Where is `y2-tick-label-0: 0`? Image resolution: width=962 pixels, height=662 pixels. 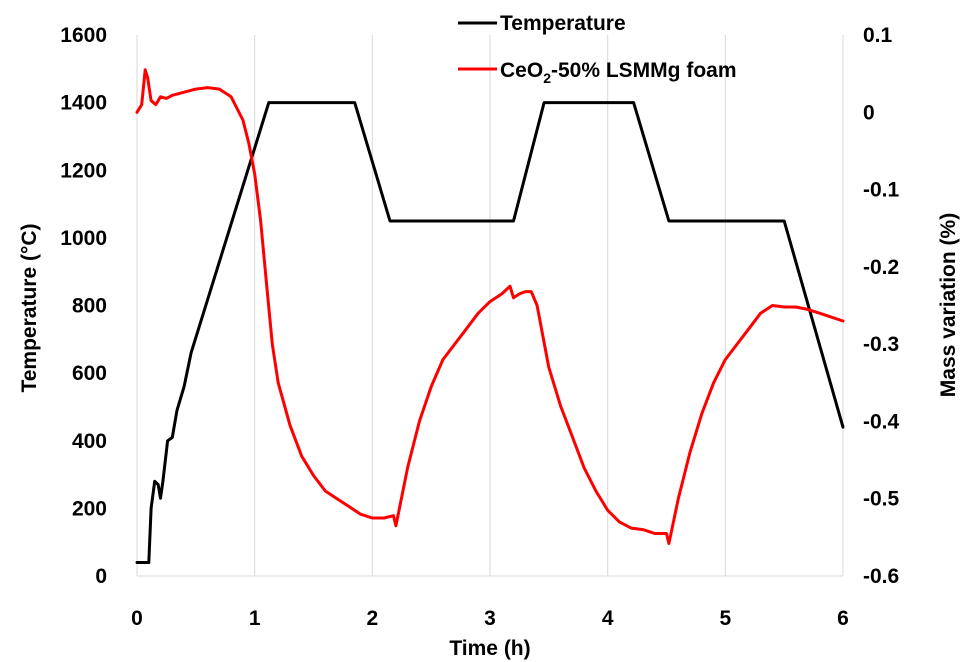 y2-tick-label-0: 0 is located at coordinates (869, 112).